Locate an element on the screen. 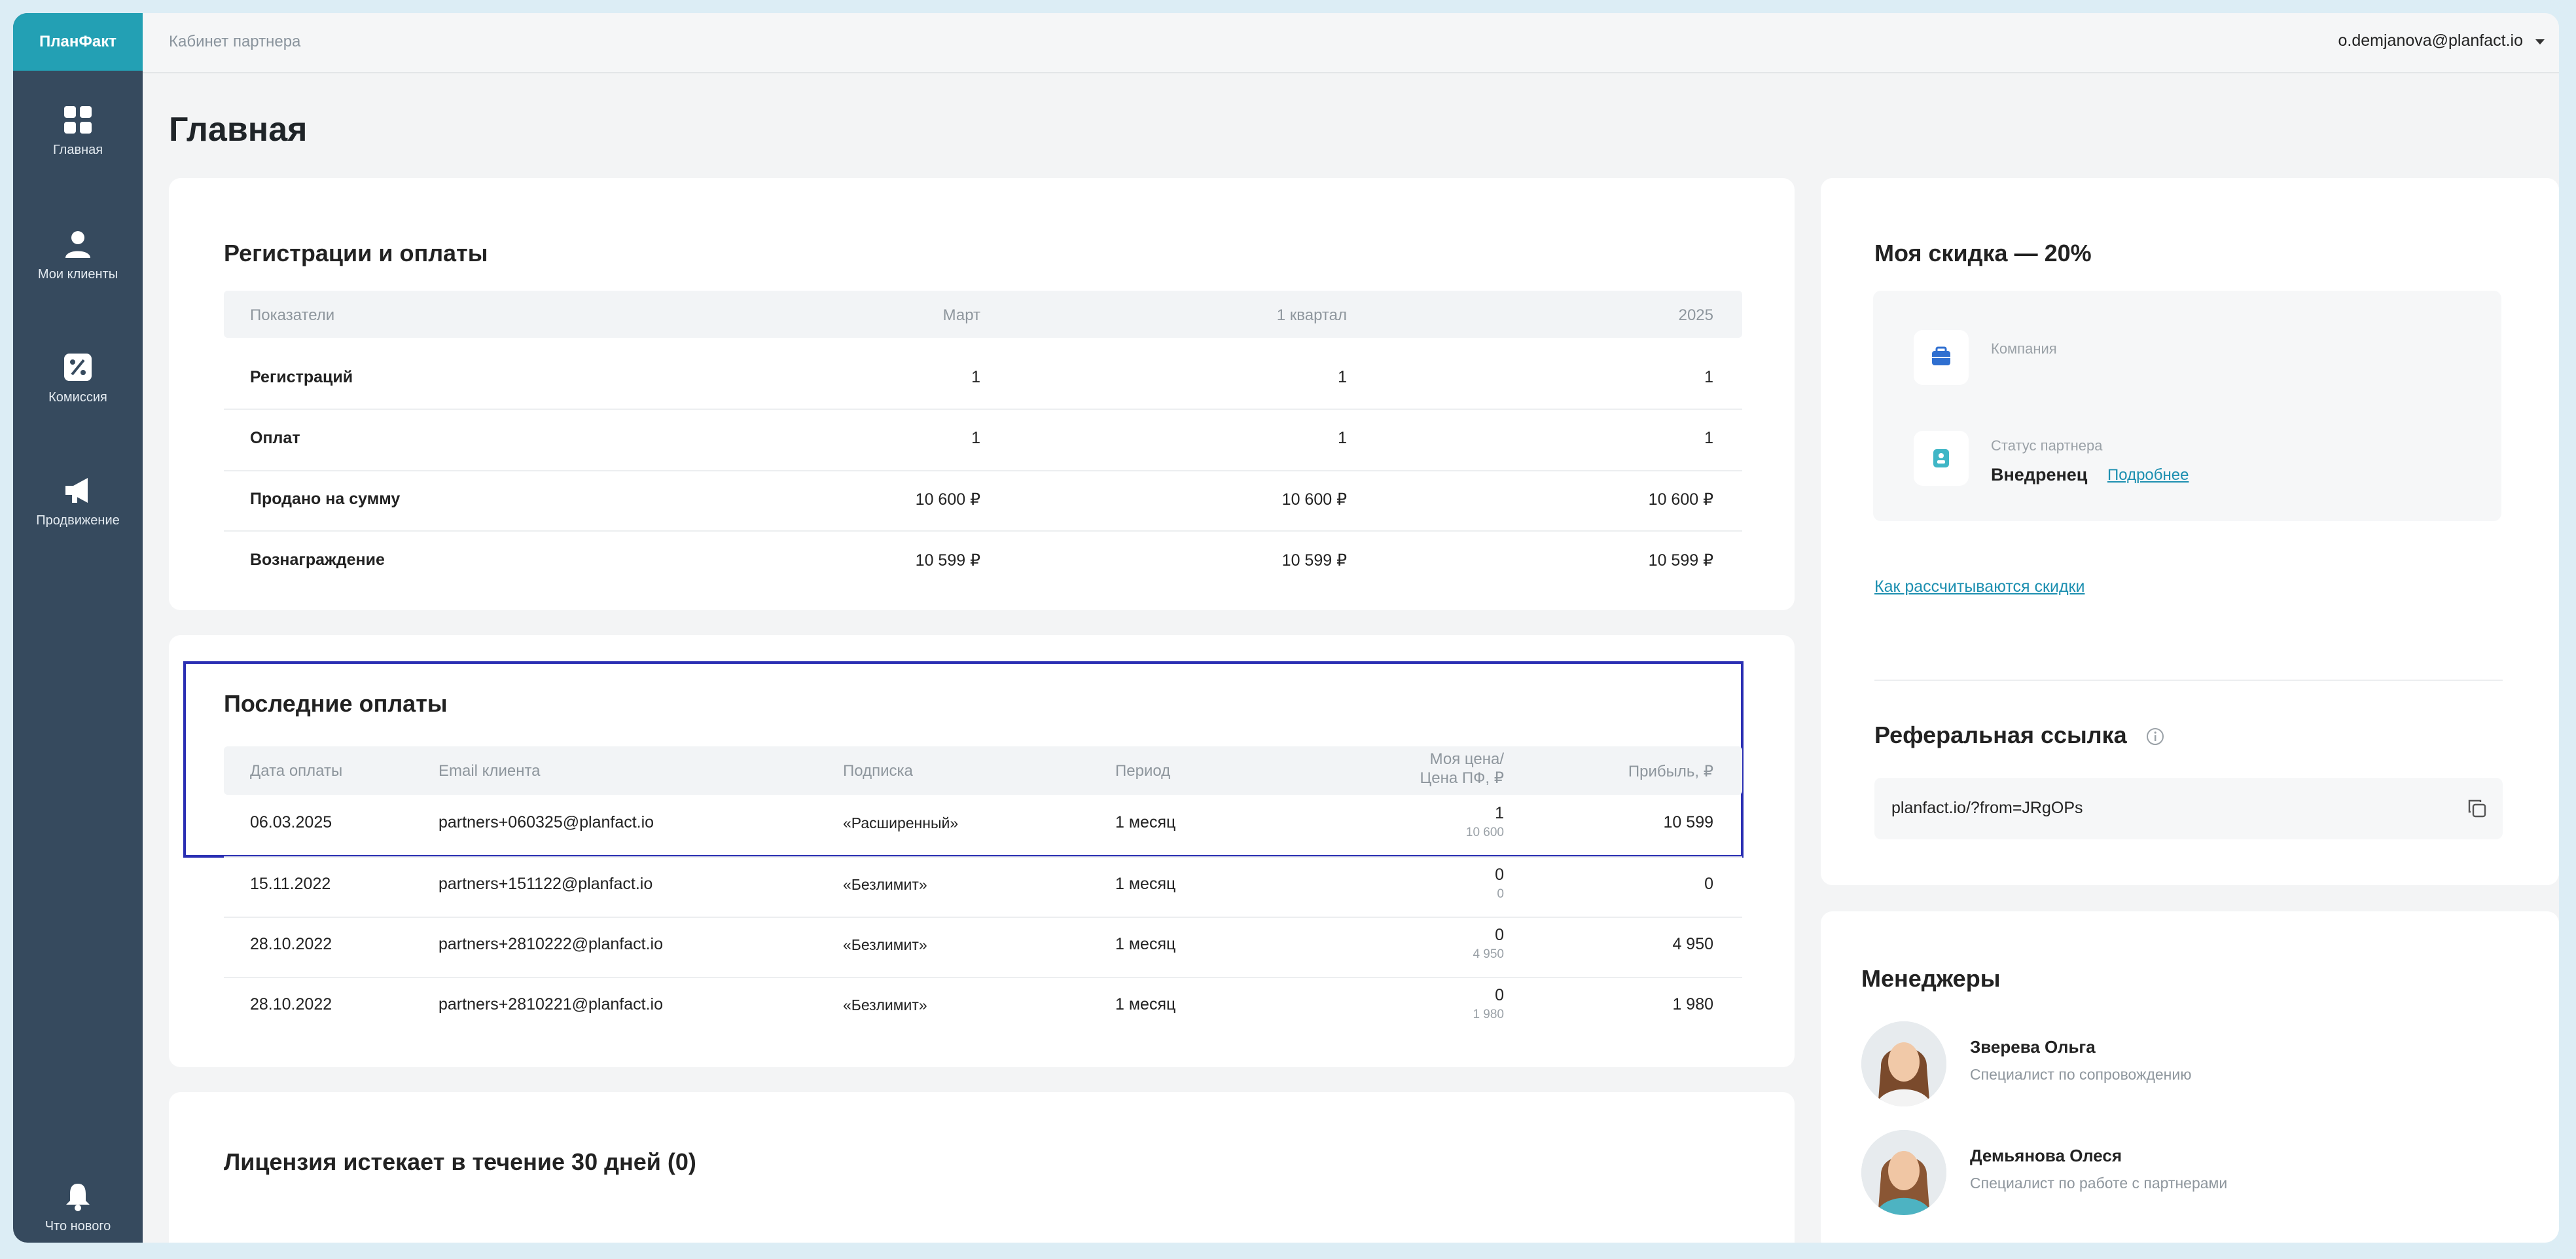 The height and width of the screenshot is (1259, 2576). card-title: Лицензия истекает в течение 30 дней (0) is located at coordinates (460, 1161).